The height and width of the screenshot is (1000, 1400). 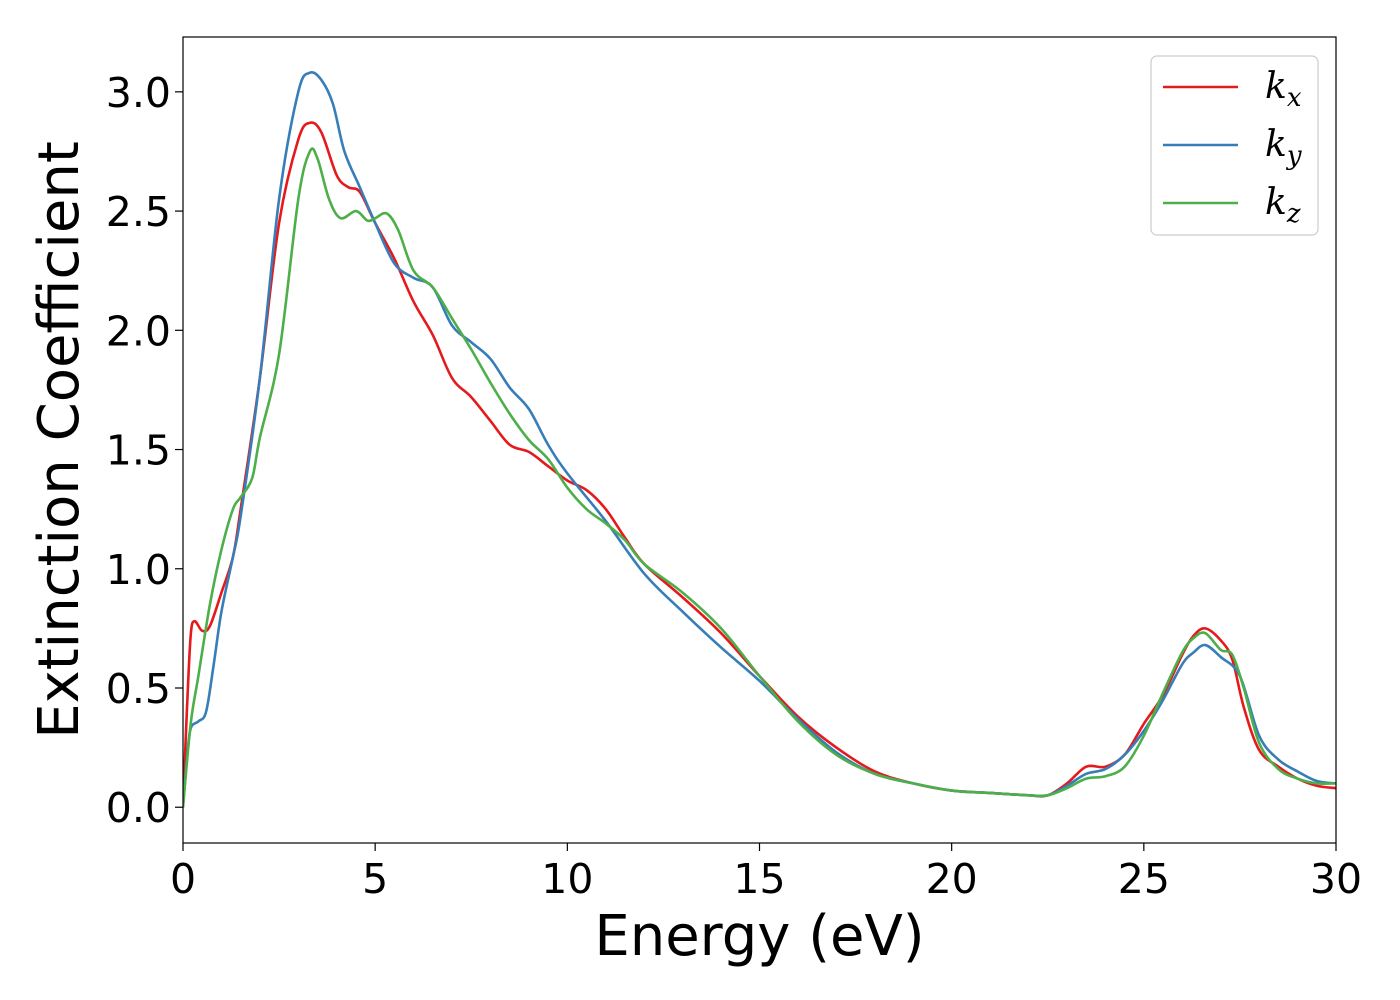 I want to click on x-axis: 0 5 10 15 20 25 30, so click(x=766, y=873).